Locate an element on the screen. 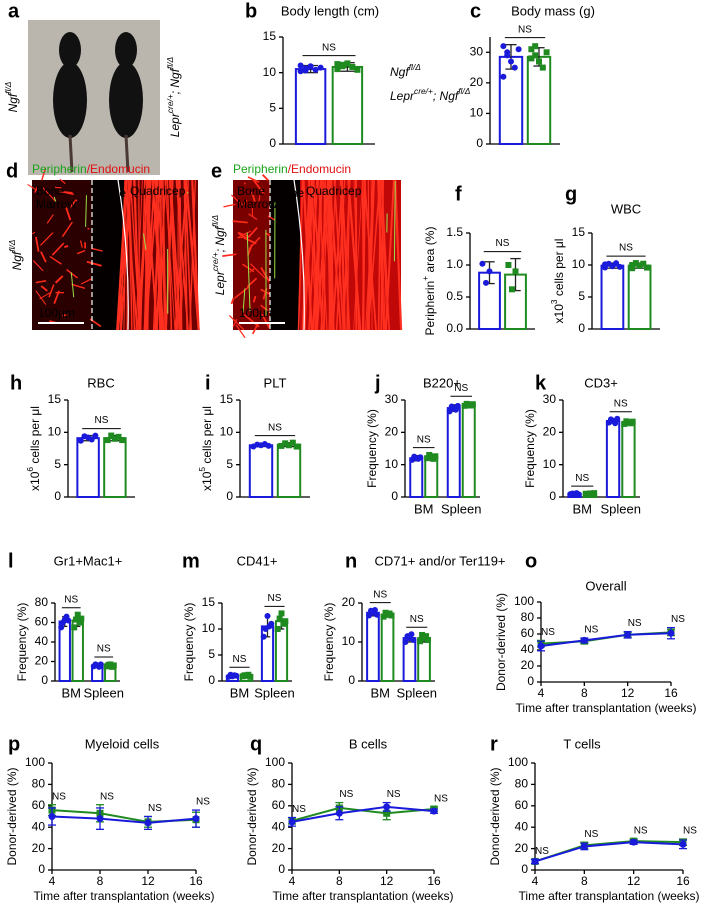 Image resolution: width=705 pixels, height=903 pixels. x-tick-label: 16 is located at coordinates (196, 881).